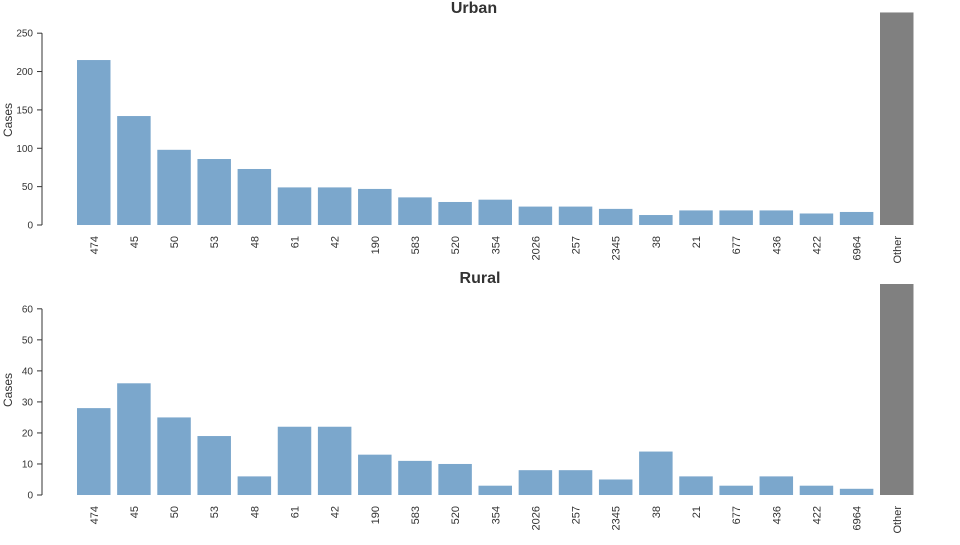 This screenshot has height=545, width=960. I want to click on chart-title: Rural, so click(480, 278).